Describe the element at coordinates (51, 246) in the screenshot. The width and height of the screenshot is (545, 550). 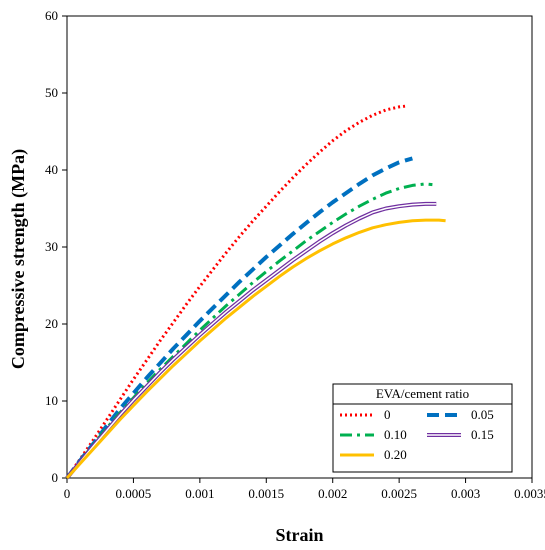
I see `y-tick-label: 30` at that location.